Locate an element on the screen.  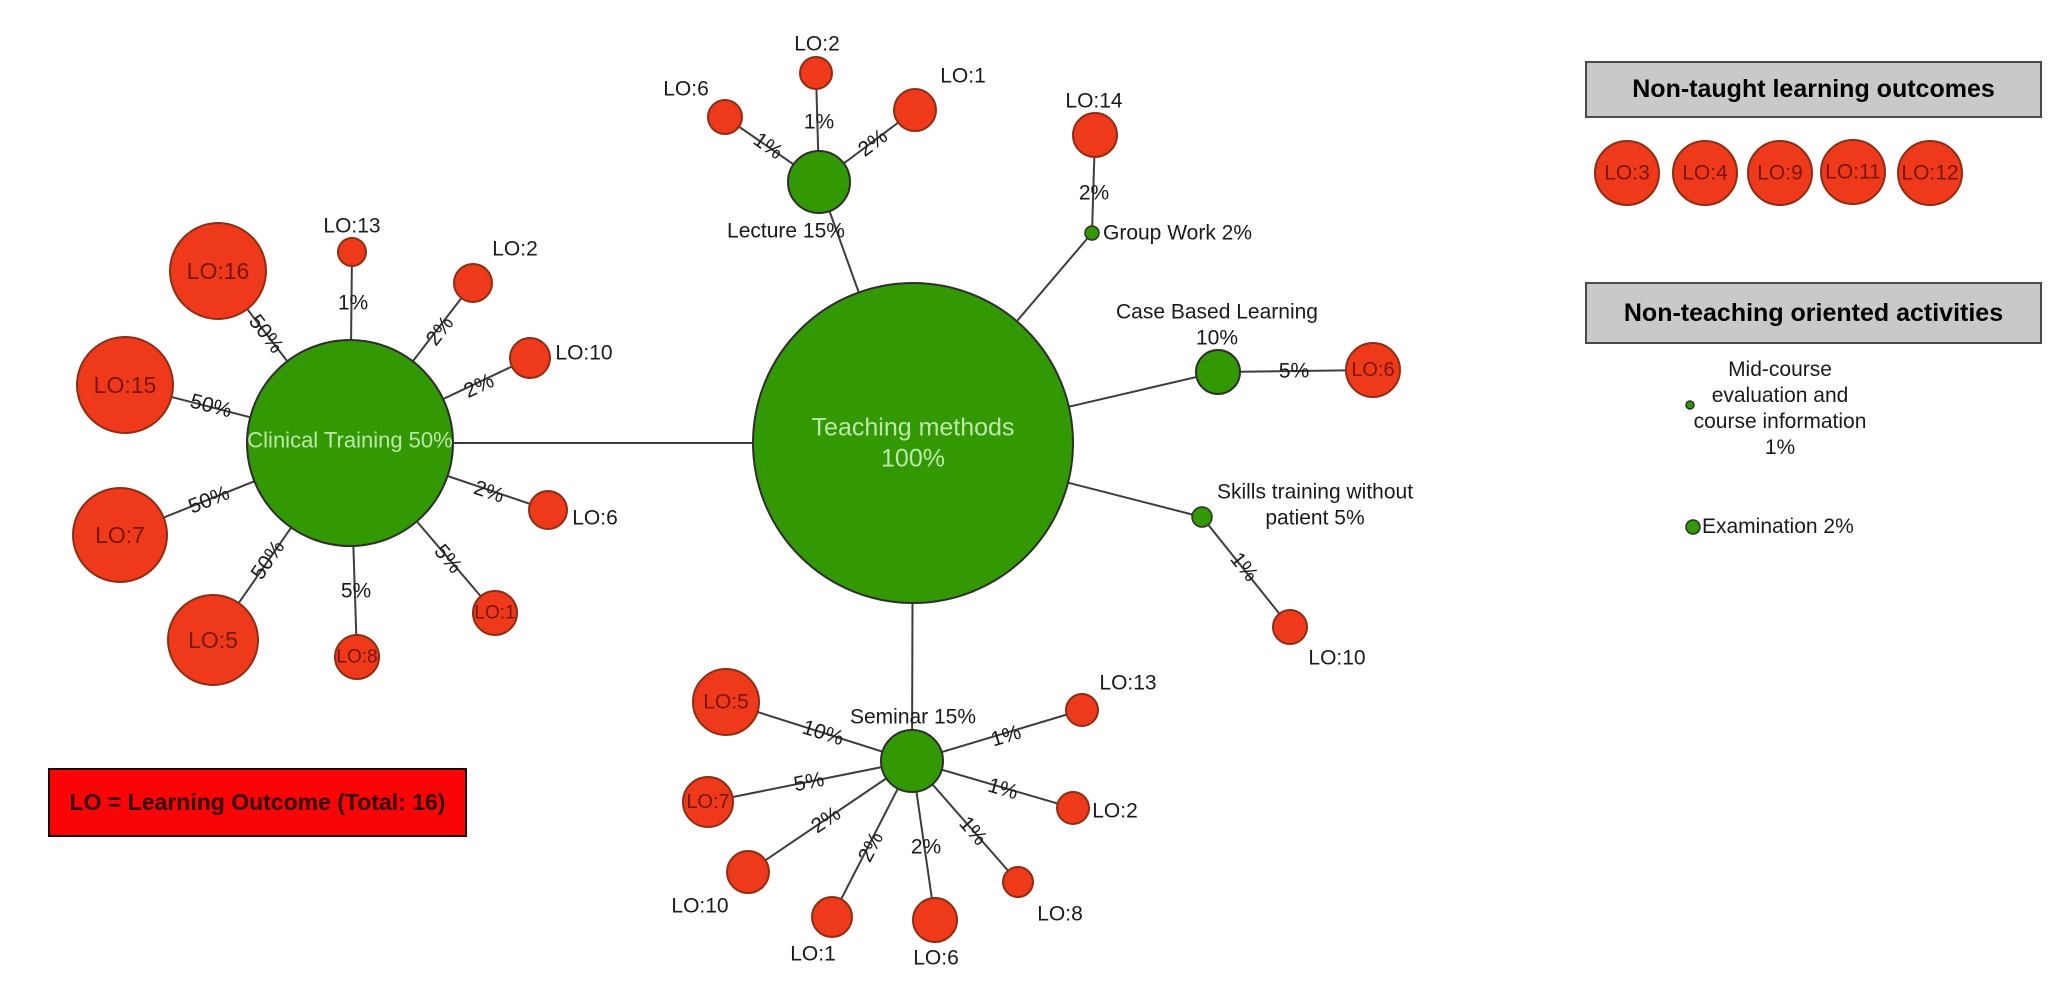
node-c6 is located at coordinates (548, 510).